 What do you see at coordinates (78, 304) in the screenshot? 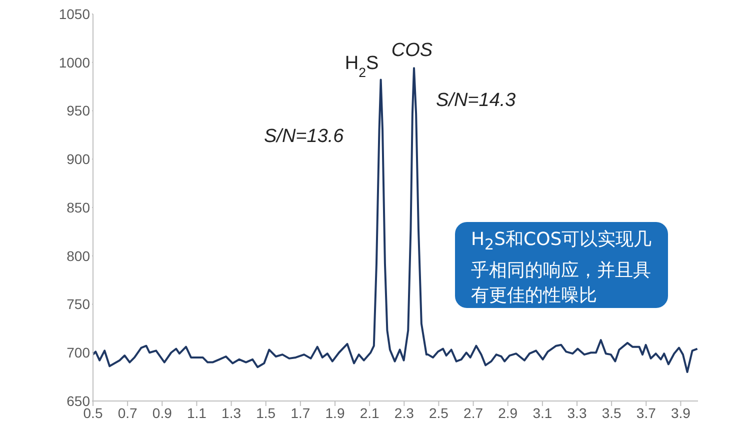
I see `y-tick-label: 750` at bounding box center [78, 304].